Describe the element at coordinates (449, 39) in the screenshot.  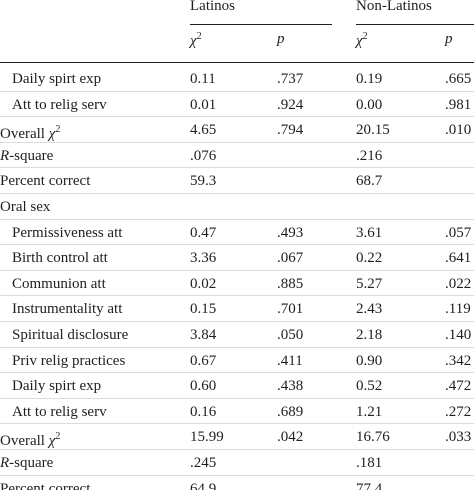
I see `column-header-p-nonlatinos: p` at that location.